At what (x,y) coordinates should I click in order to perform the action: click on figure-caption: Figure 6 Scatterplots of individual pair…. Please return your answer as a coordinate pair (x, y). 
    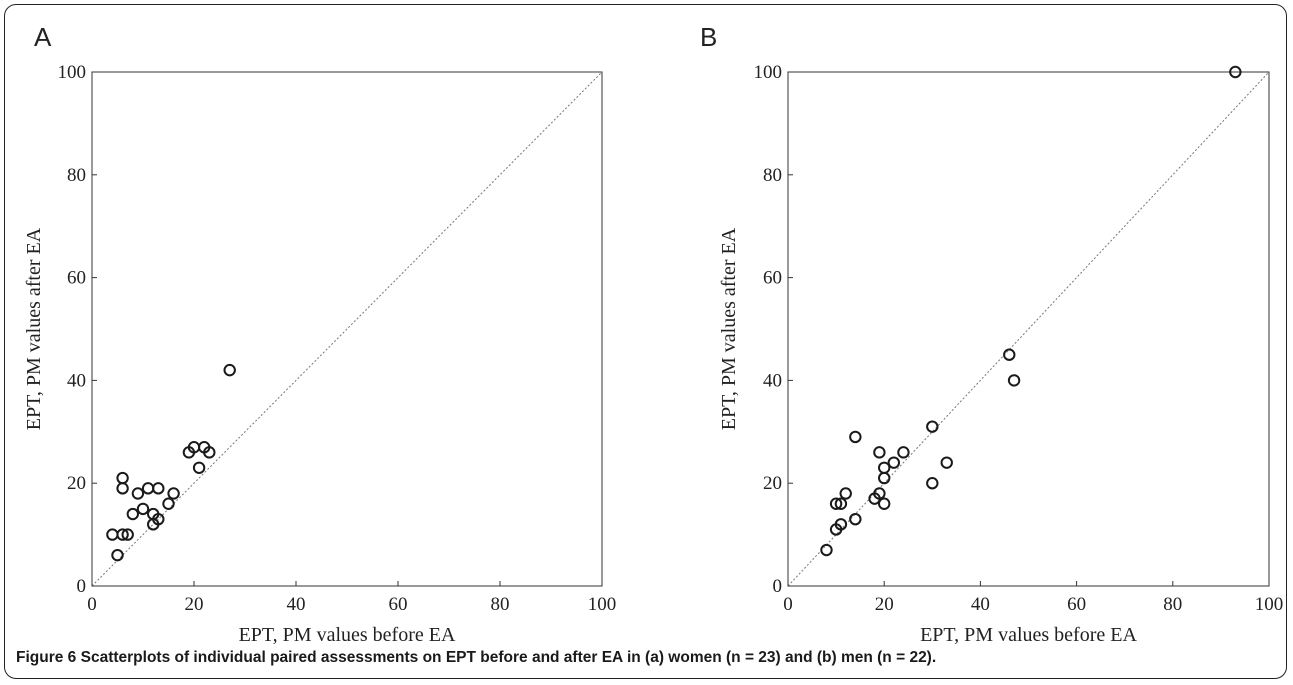
    Looking at the image, I should click on (646, 658).